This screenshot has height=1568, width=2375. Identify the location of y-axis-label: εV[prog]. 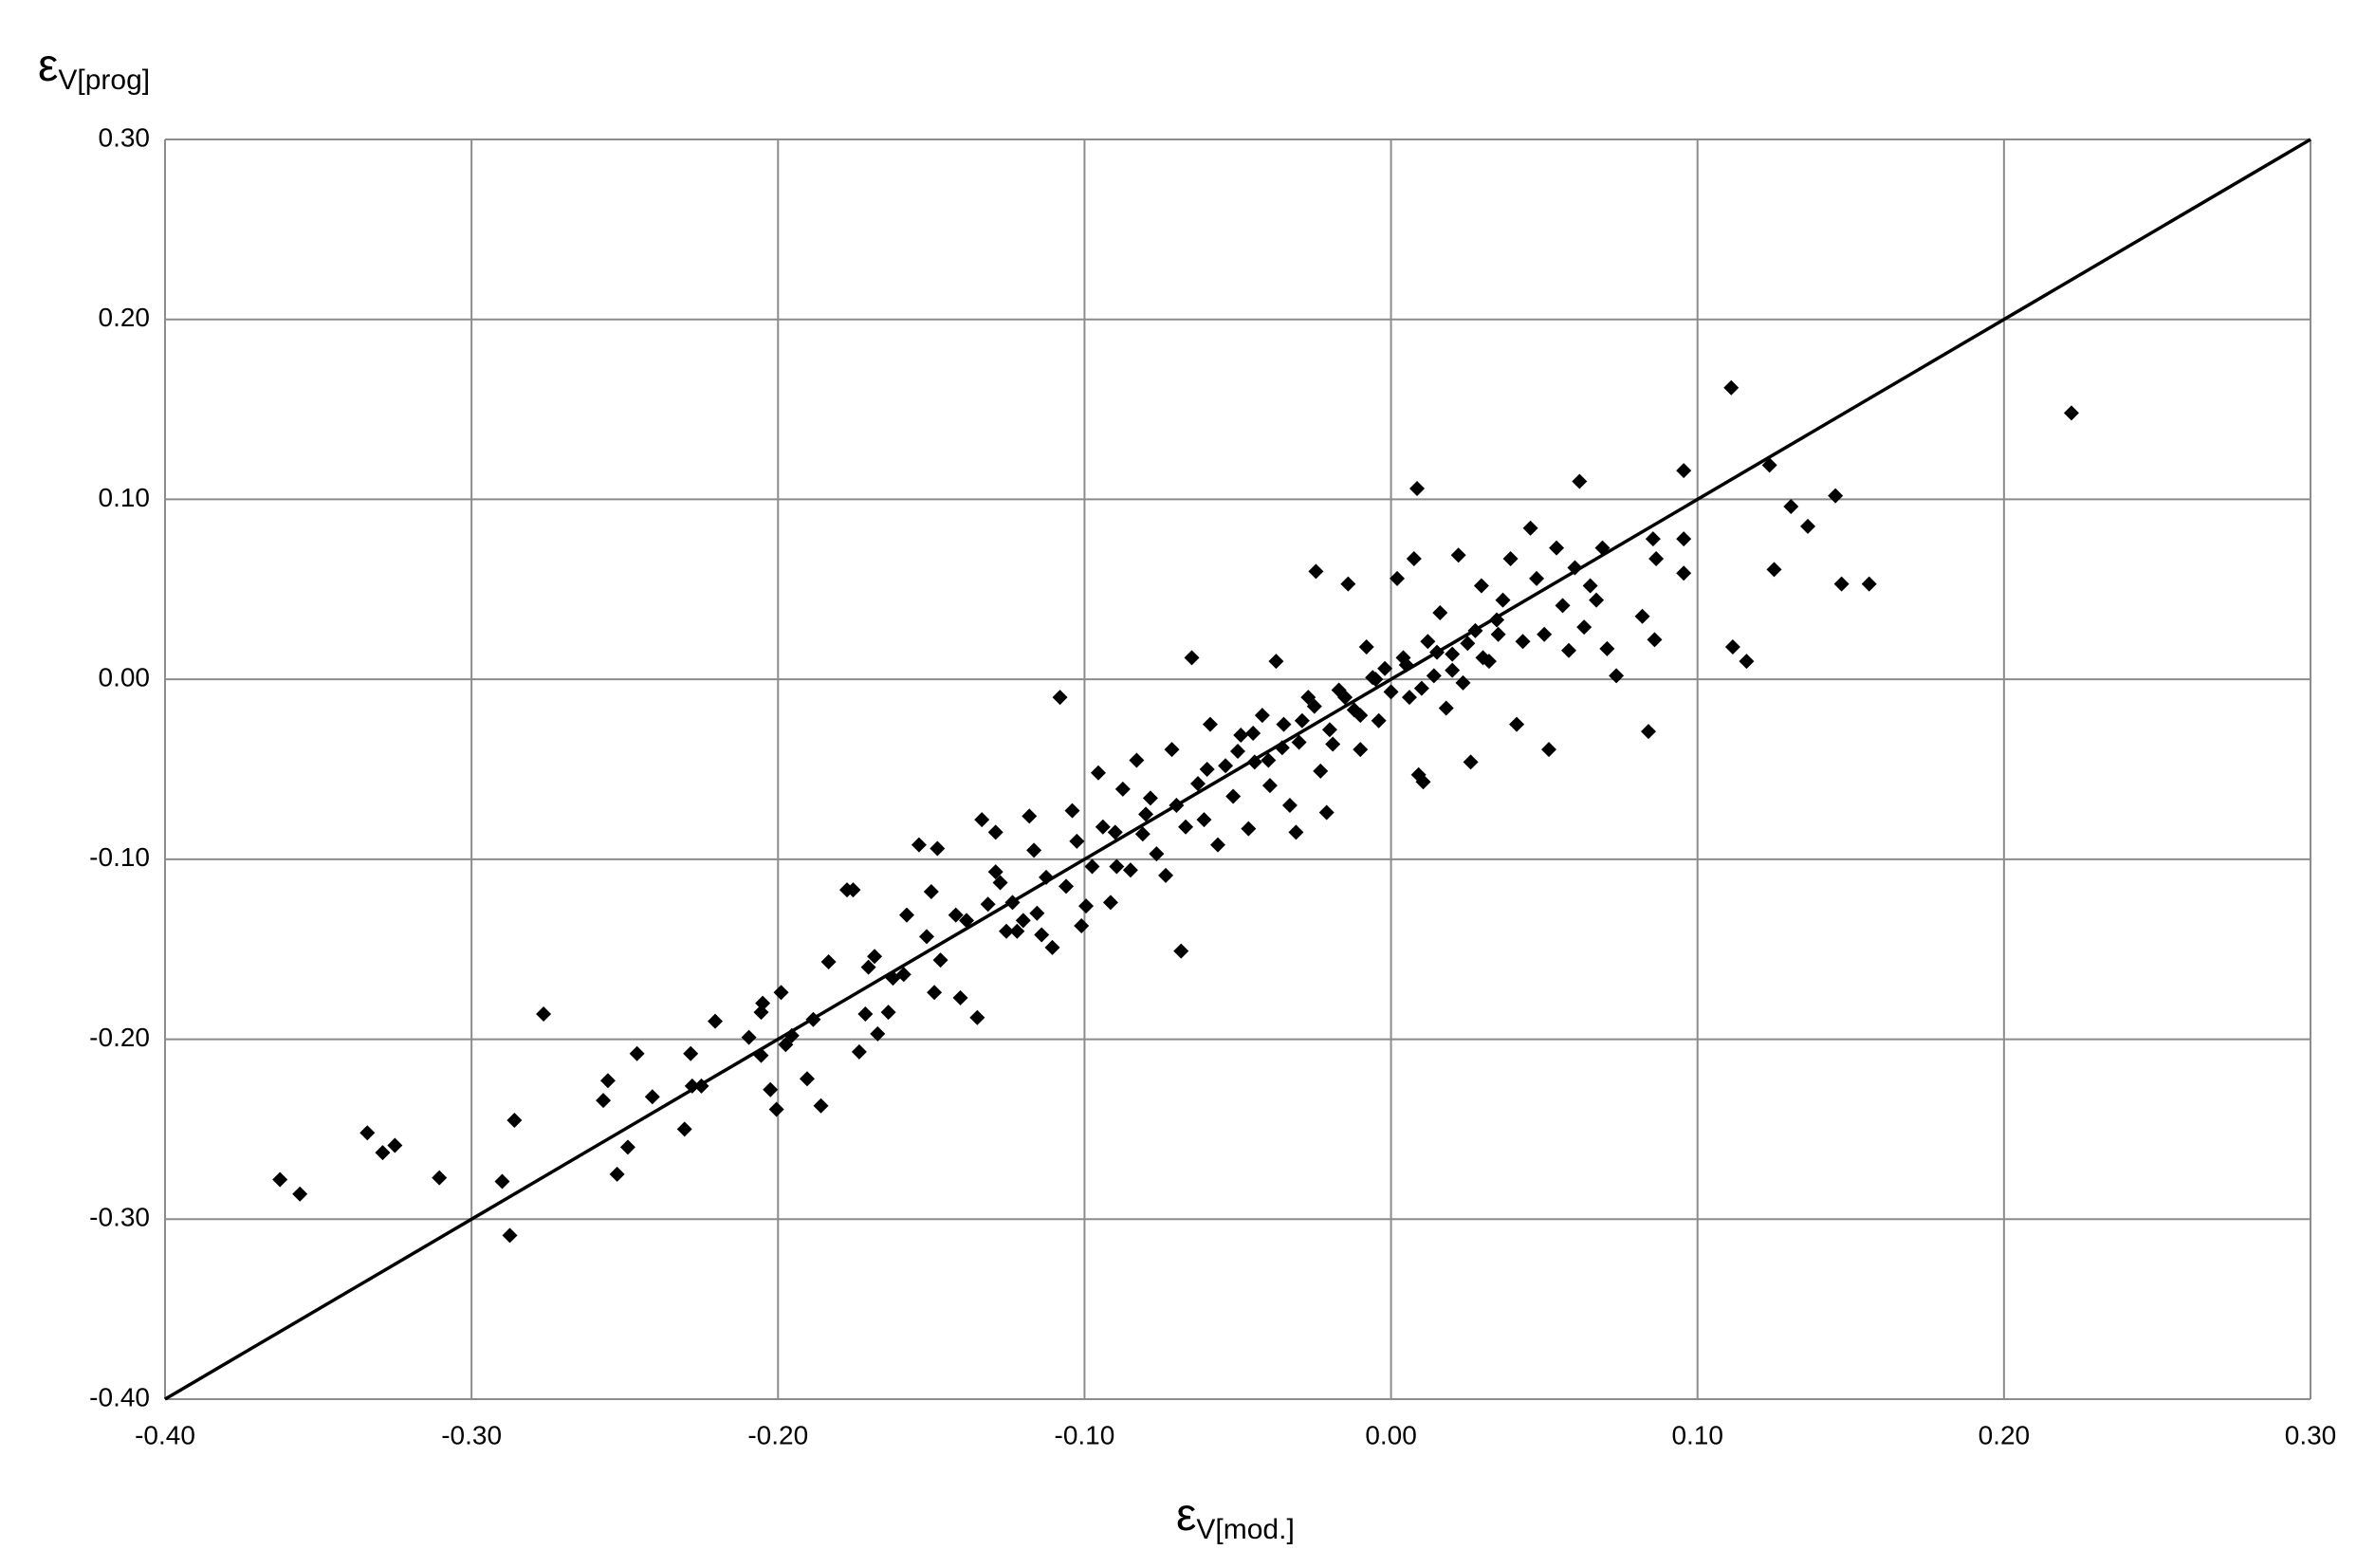
(94, 69).